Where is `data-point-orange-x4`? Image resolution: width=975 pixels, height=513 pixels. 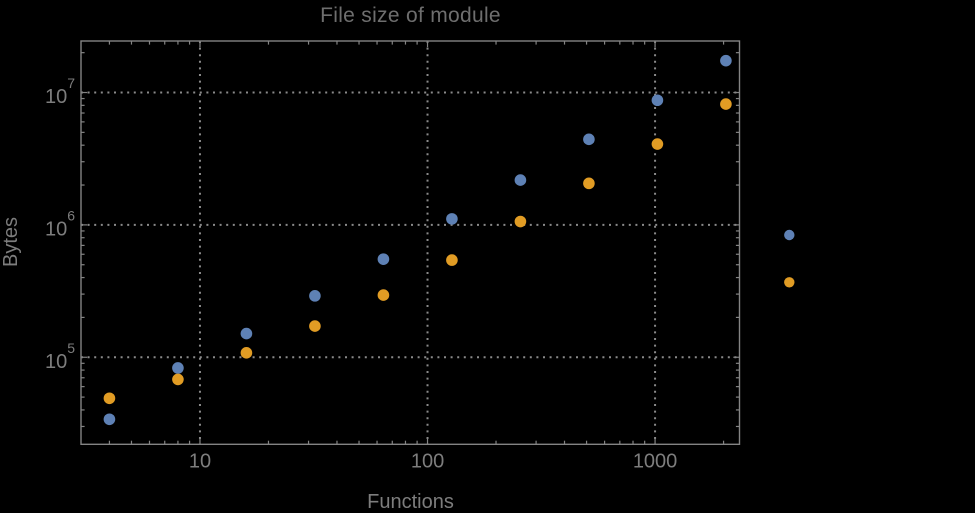
data-point-orange-x4 is located at coordinates (109, 398).